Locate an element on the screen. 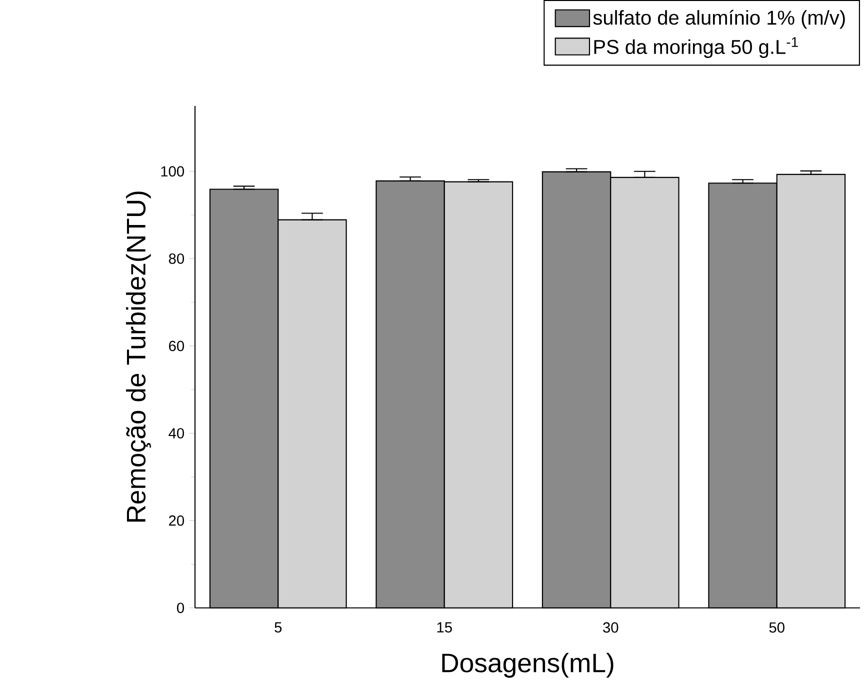 The height and width of the screenshot is (682, 867). y-tick-label: 80 is located at coordinates (176, 258).